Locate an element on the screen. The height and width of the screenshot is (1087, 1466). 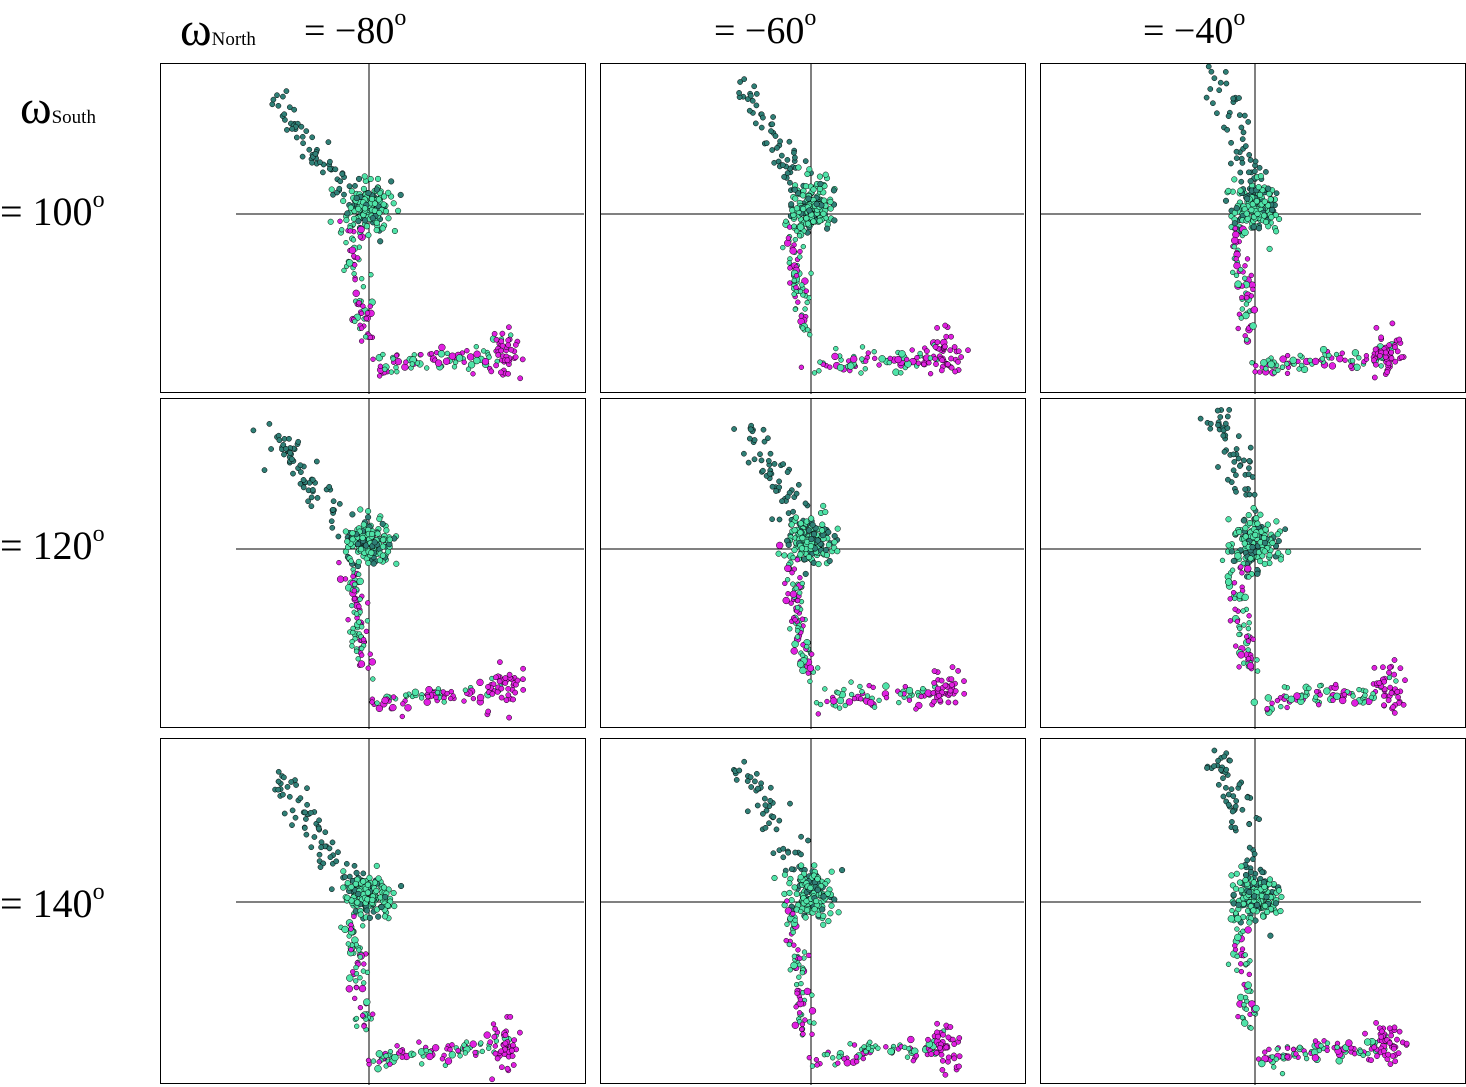
scatter-plot-r3-c2 is located at coordinates (812, 912).